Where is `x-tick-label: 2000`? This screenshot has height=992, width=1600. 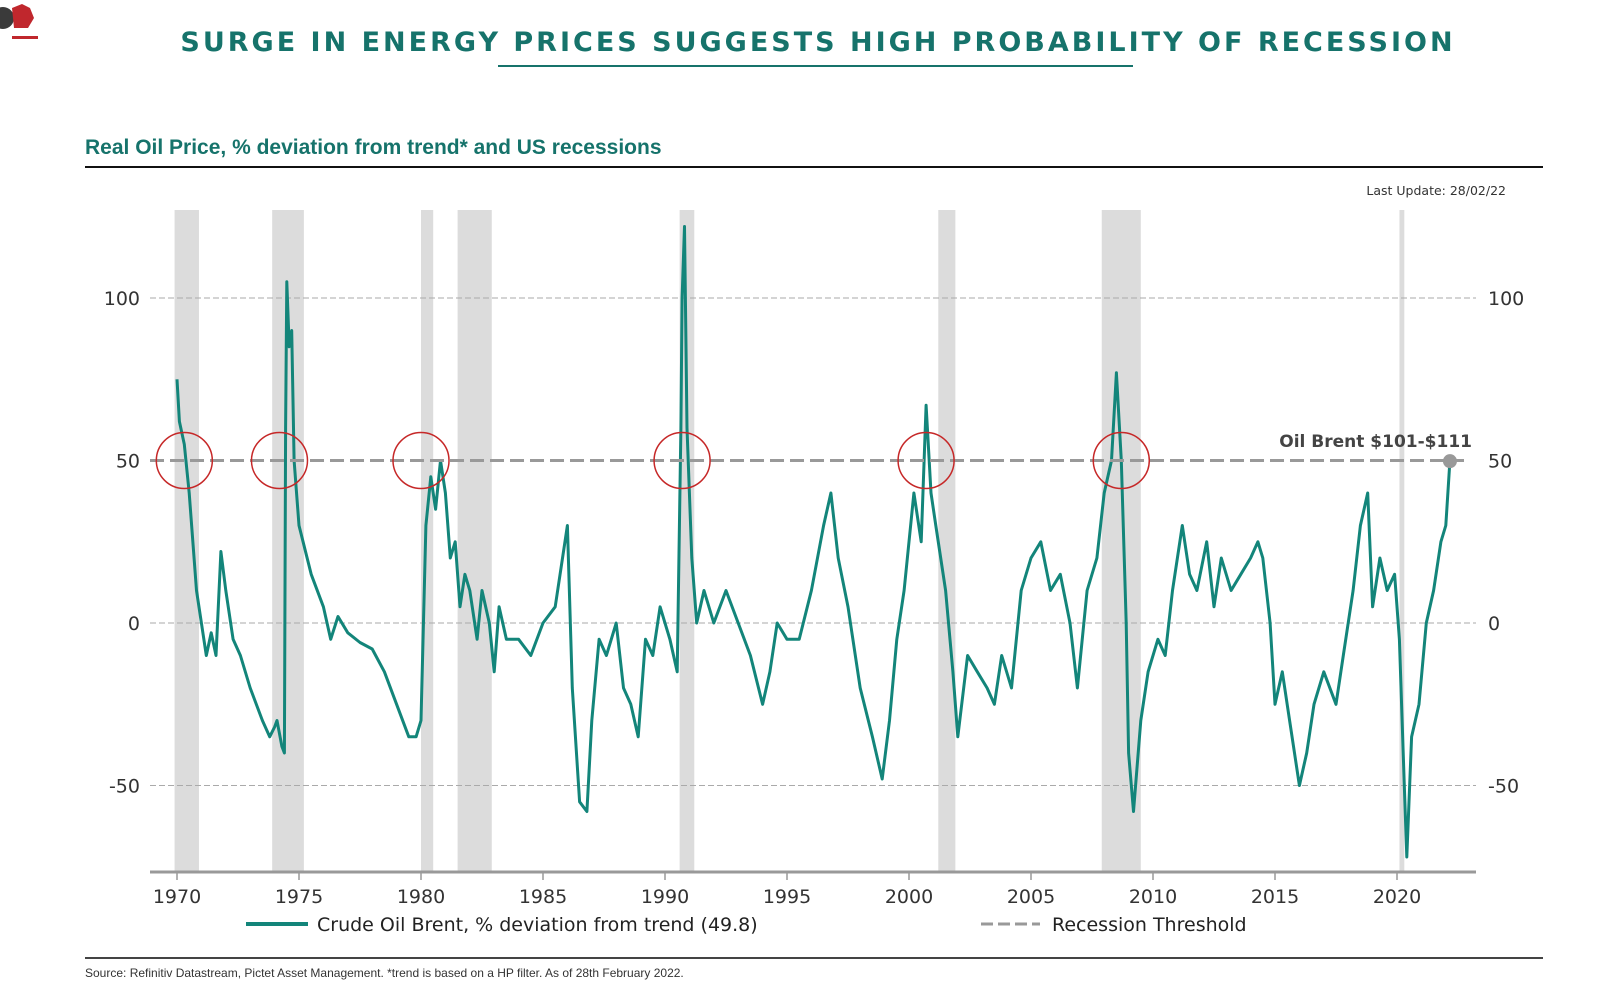
x-tick-label: 2000 is located at coordinates (909, 897).